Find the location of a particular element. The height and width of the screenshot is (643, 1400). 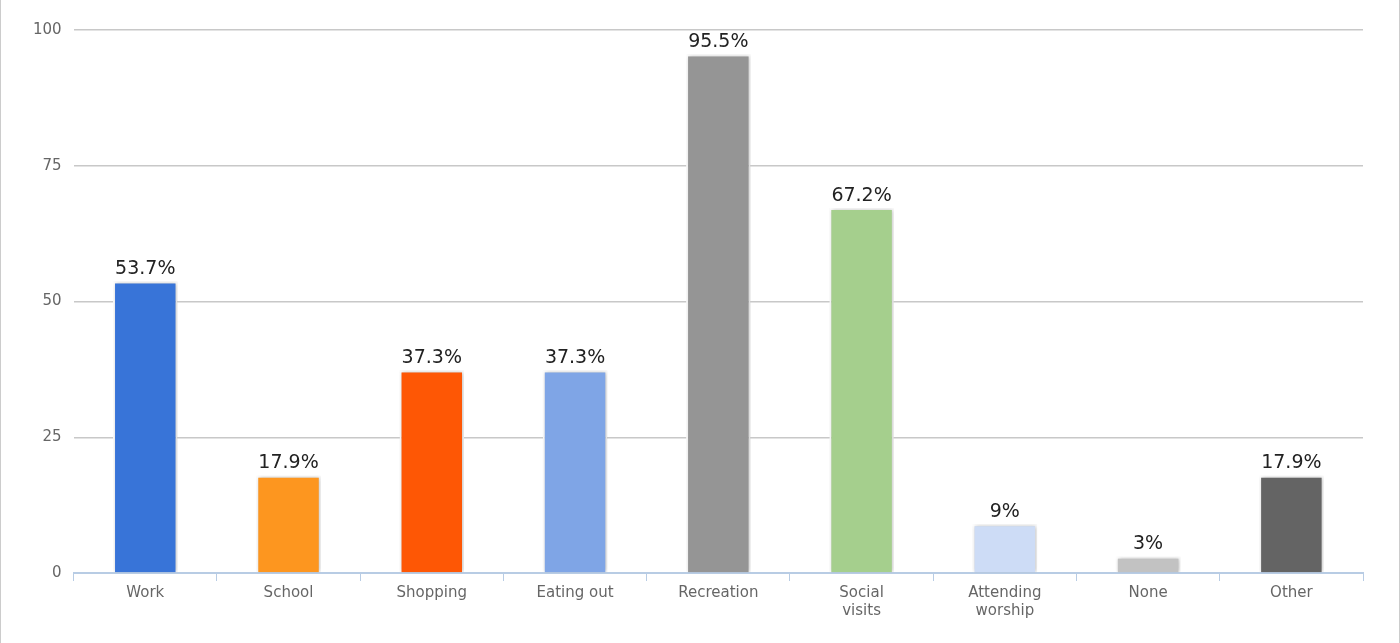

y-tick-label: 100 is located at coordinates (47, 28).